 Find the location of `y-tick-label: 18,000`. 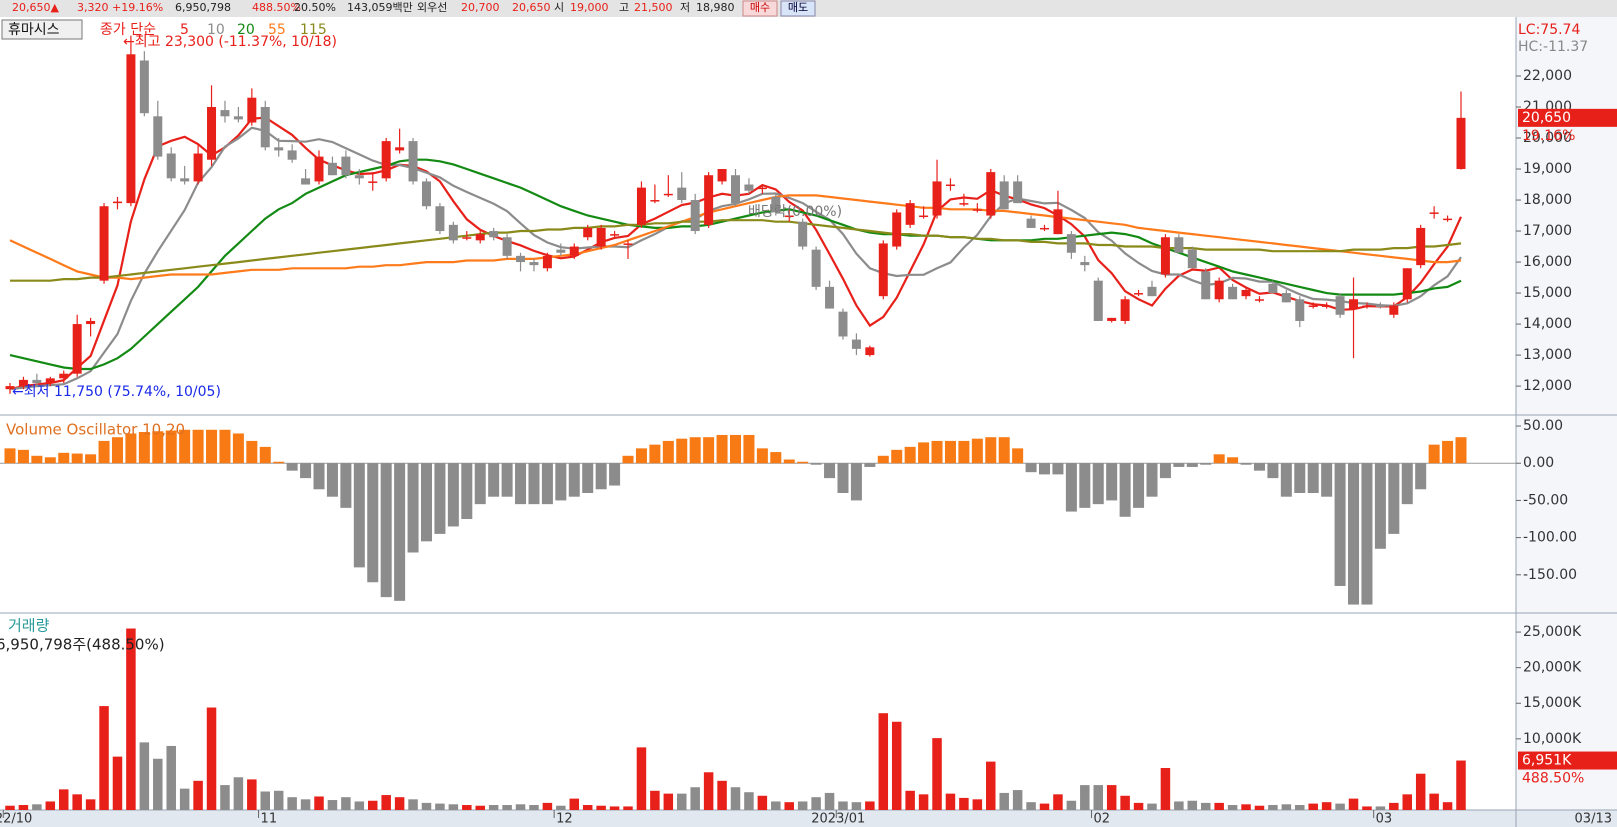

y-tick-label: 18,000 is located at coordinates (1547, 200).